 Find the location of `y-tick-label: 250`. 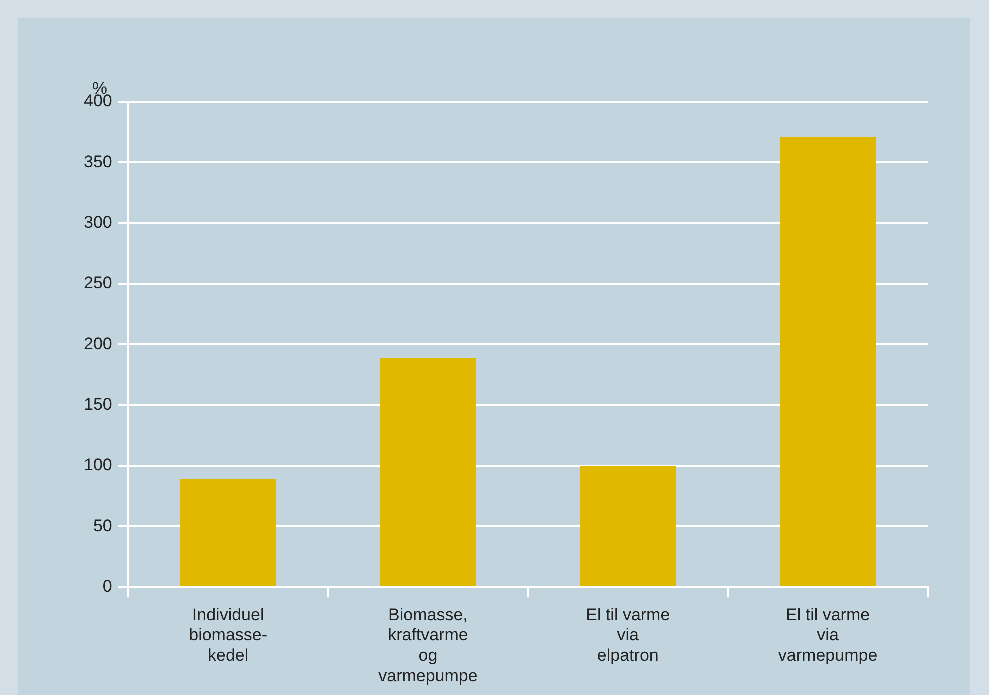

y-tick-label: 250 is located at coordinates (98, 283).